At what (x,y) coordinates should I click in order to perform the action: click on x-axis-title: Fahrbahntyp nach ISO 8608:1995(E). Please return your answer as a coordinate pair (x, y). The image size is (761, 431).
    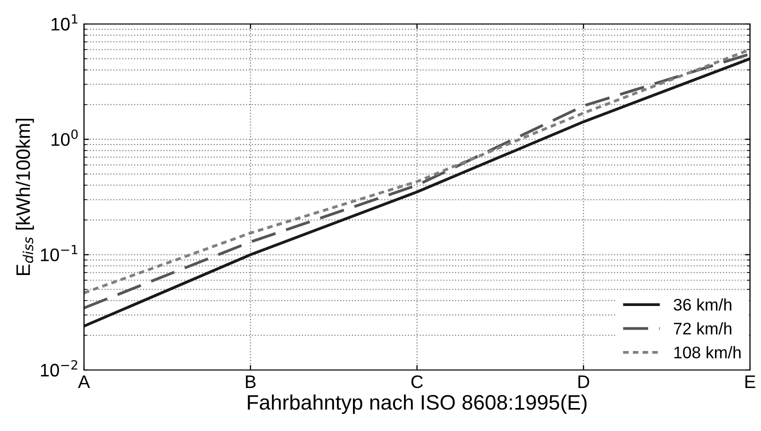
    Looking at the image, I should click on (417, 404).